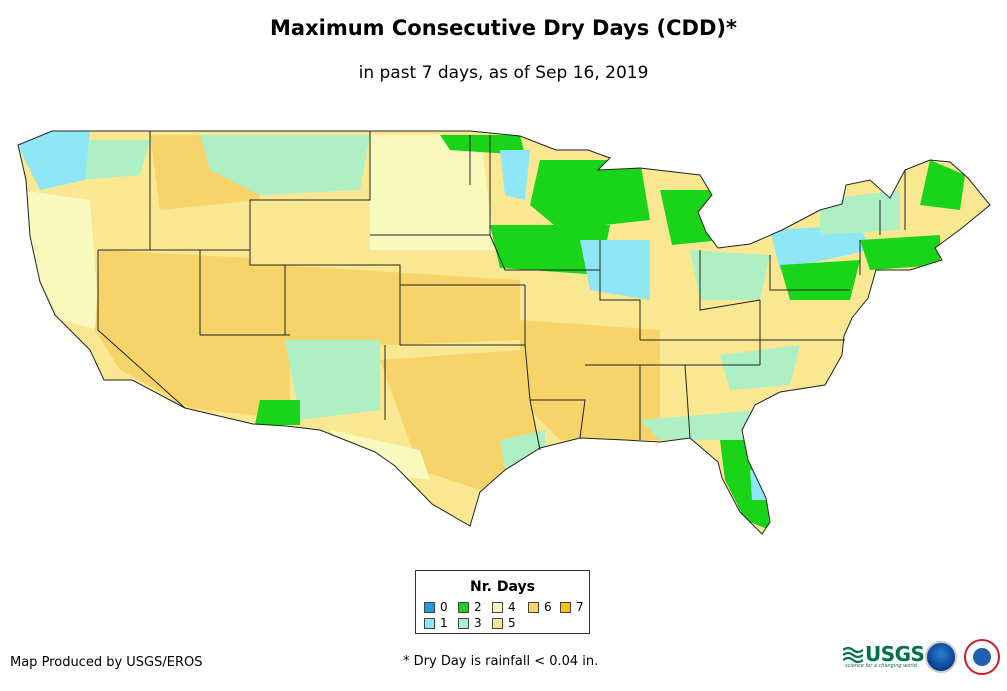  I want to click on noaa-logo-icon, so click(941, 657).